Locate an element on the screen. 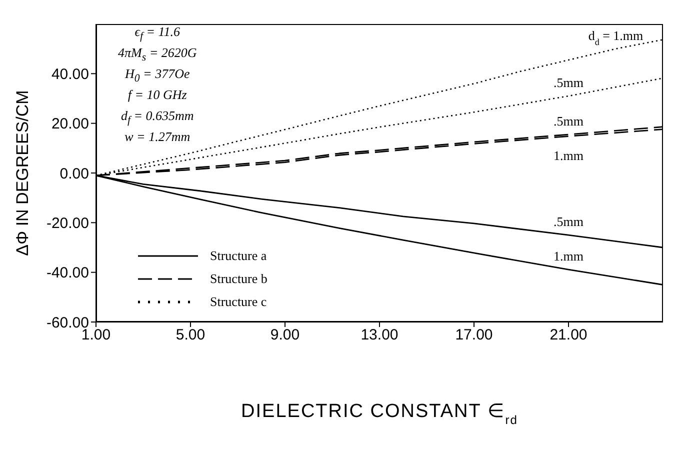  annotation: w = 1.27mm is located at coordinates (158, 137).